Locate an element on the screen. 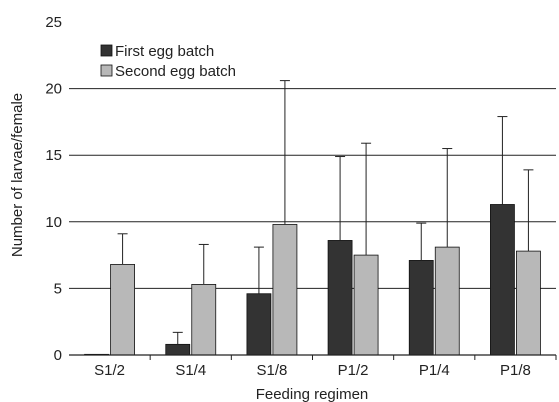  y-tick-label: 0 is located at coordinates (58, 355).